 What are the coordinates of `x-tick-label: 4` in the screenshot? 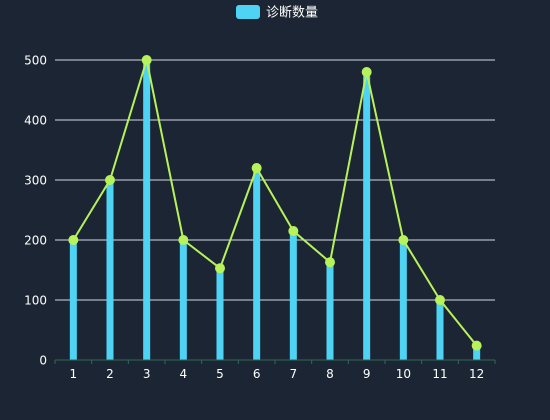 It's located at (184, 374).